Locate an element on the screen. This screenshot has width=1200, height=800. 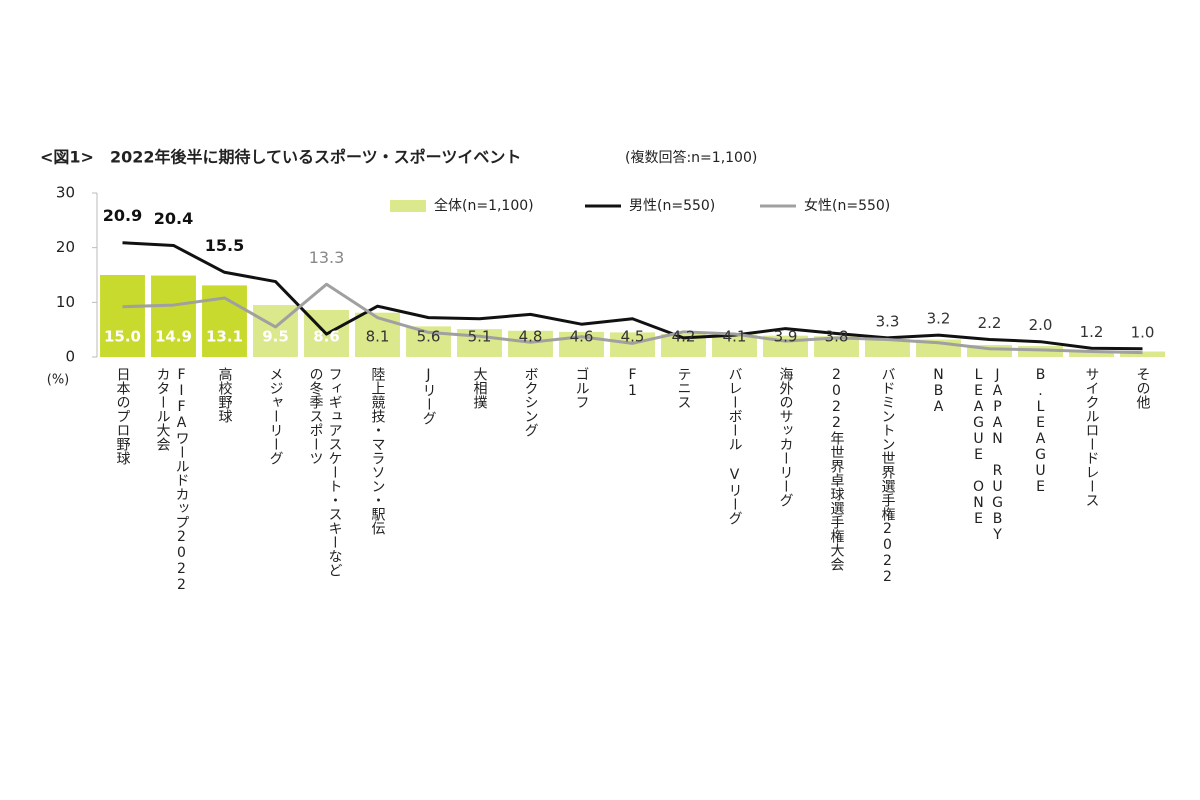
x-tick-label: Jリーグ is located at coordinates (429, 396).